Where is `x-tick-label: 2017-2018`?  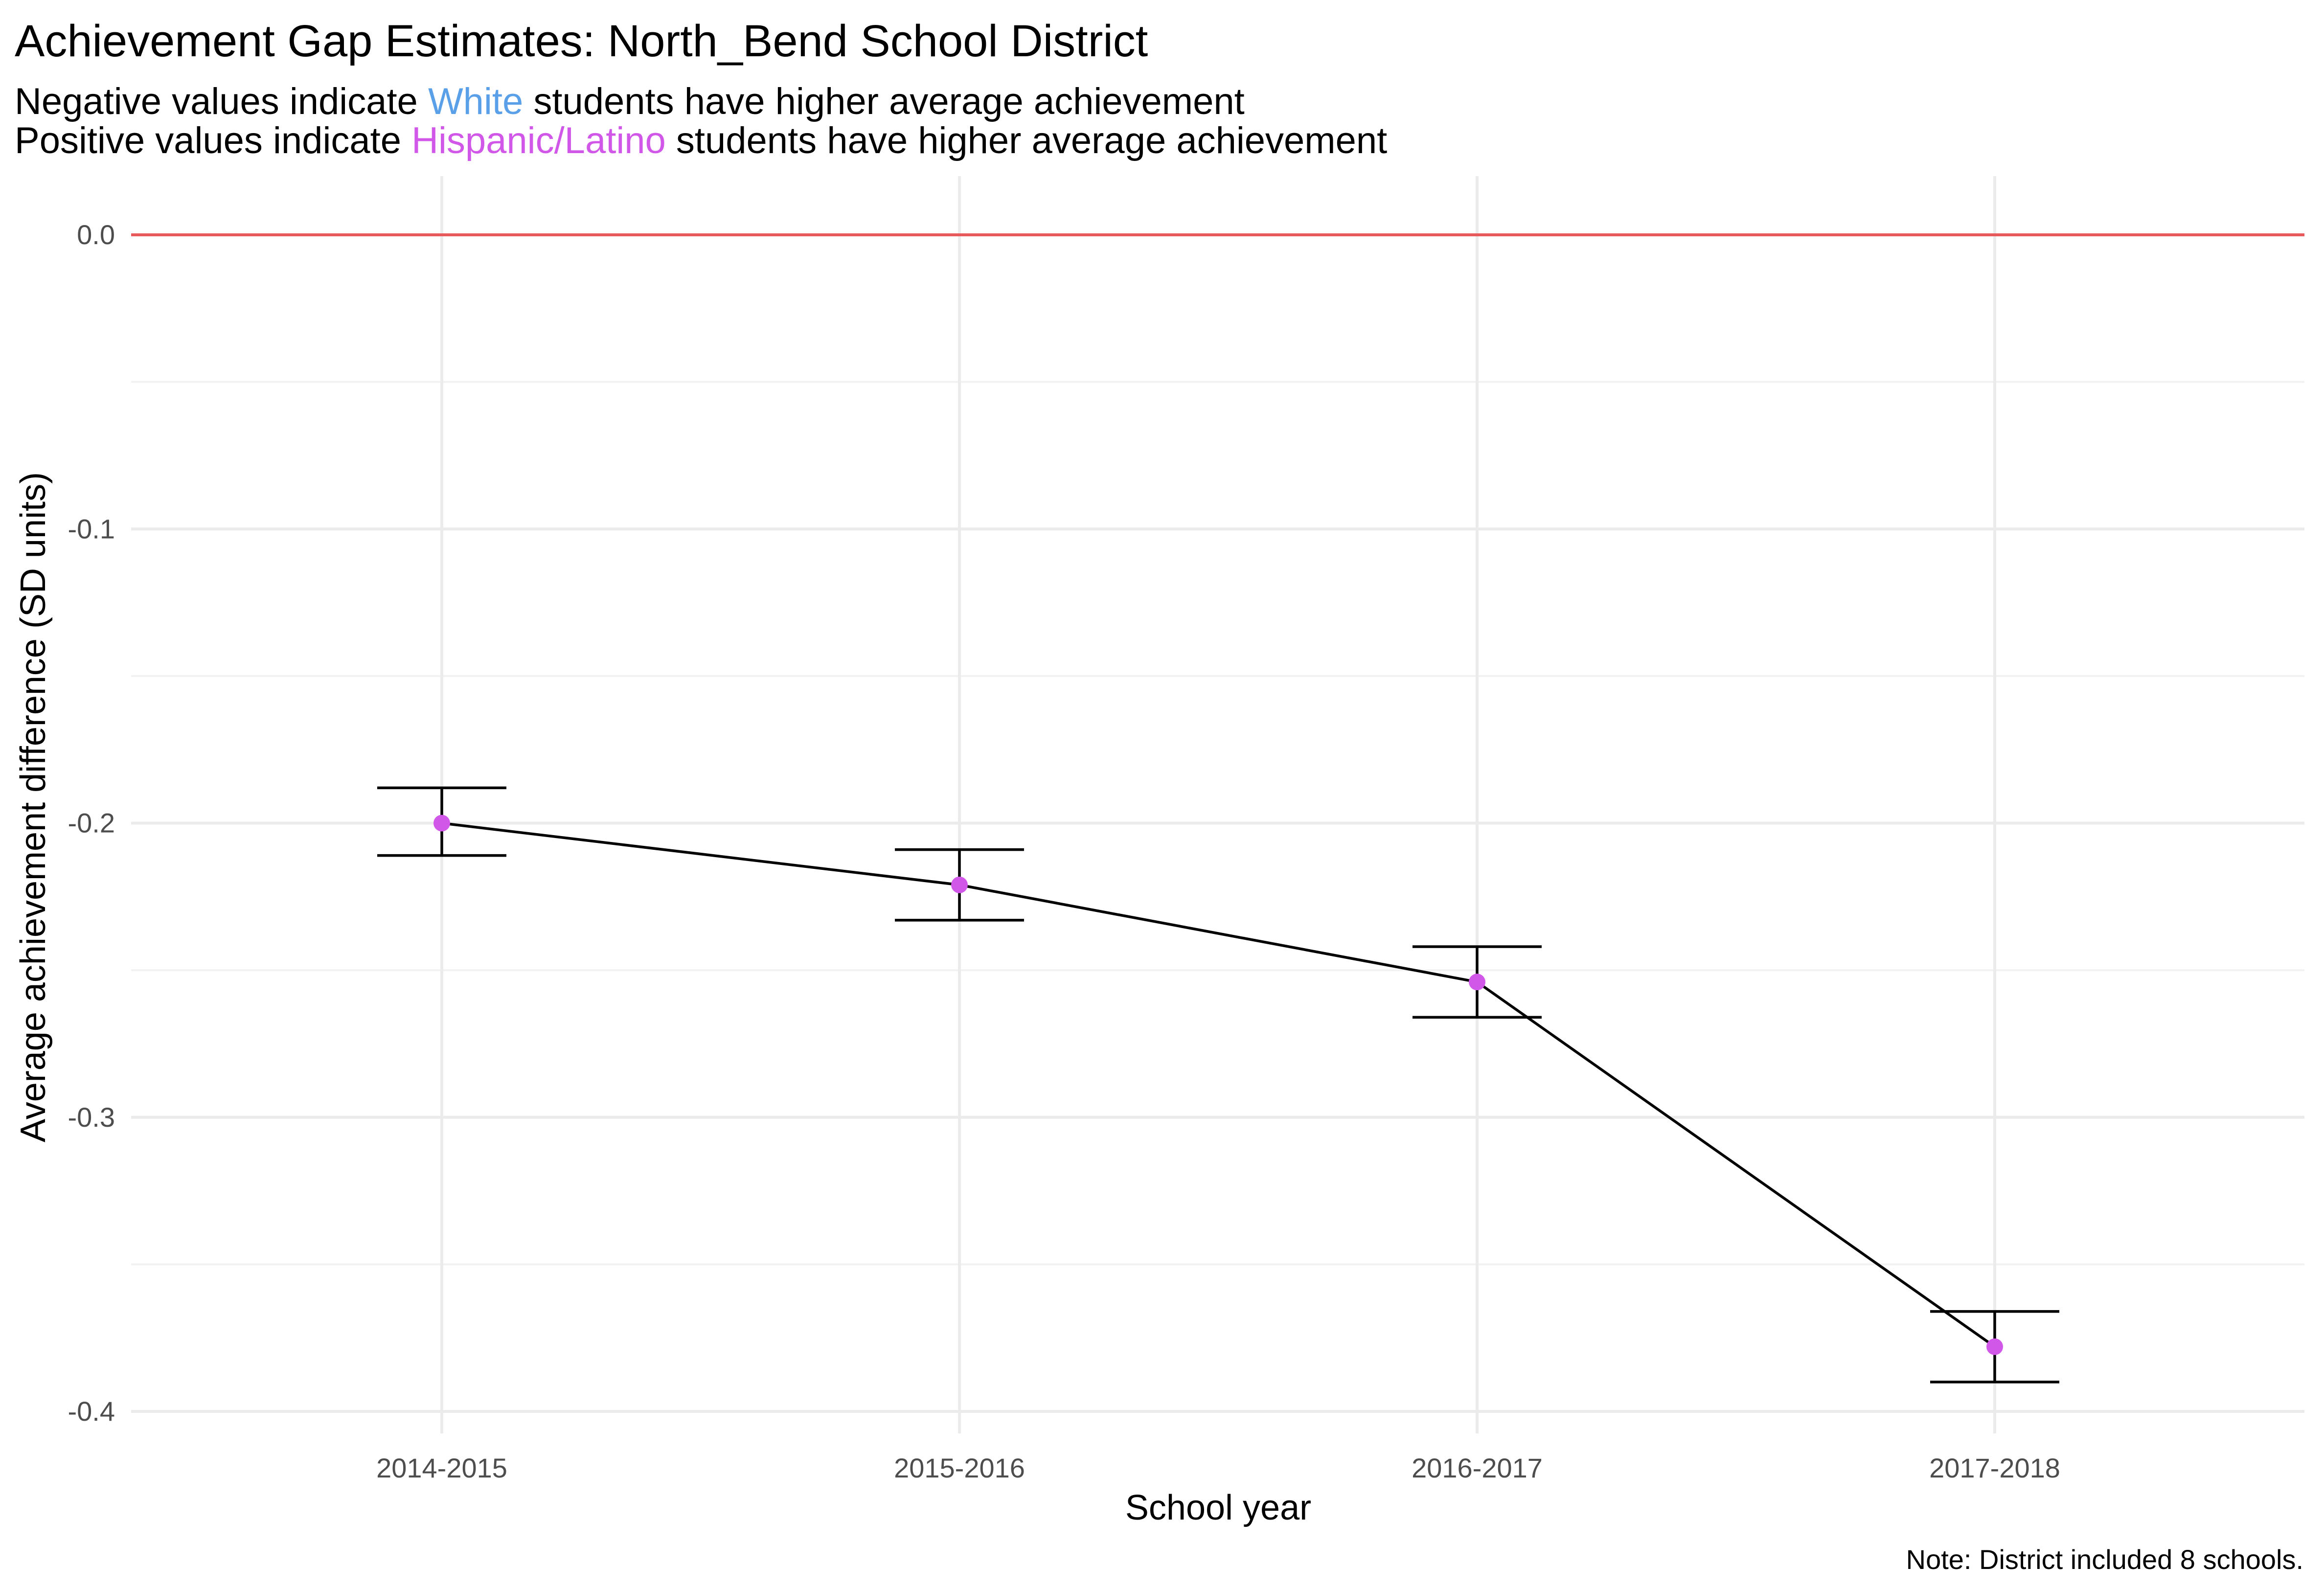 x-tick-label: 2017-2018 is located at coordinates (1995, 1468).